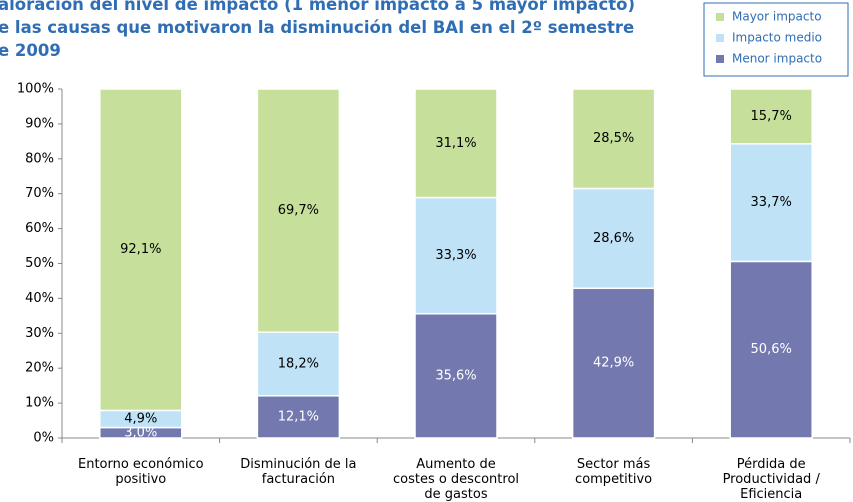 This screenshot has height=502, width=853. I want to click on data-label: 33,3%, so click(455, 255).